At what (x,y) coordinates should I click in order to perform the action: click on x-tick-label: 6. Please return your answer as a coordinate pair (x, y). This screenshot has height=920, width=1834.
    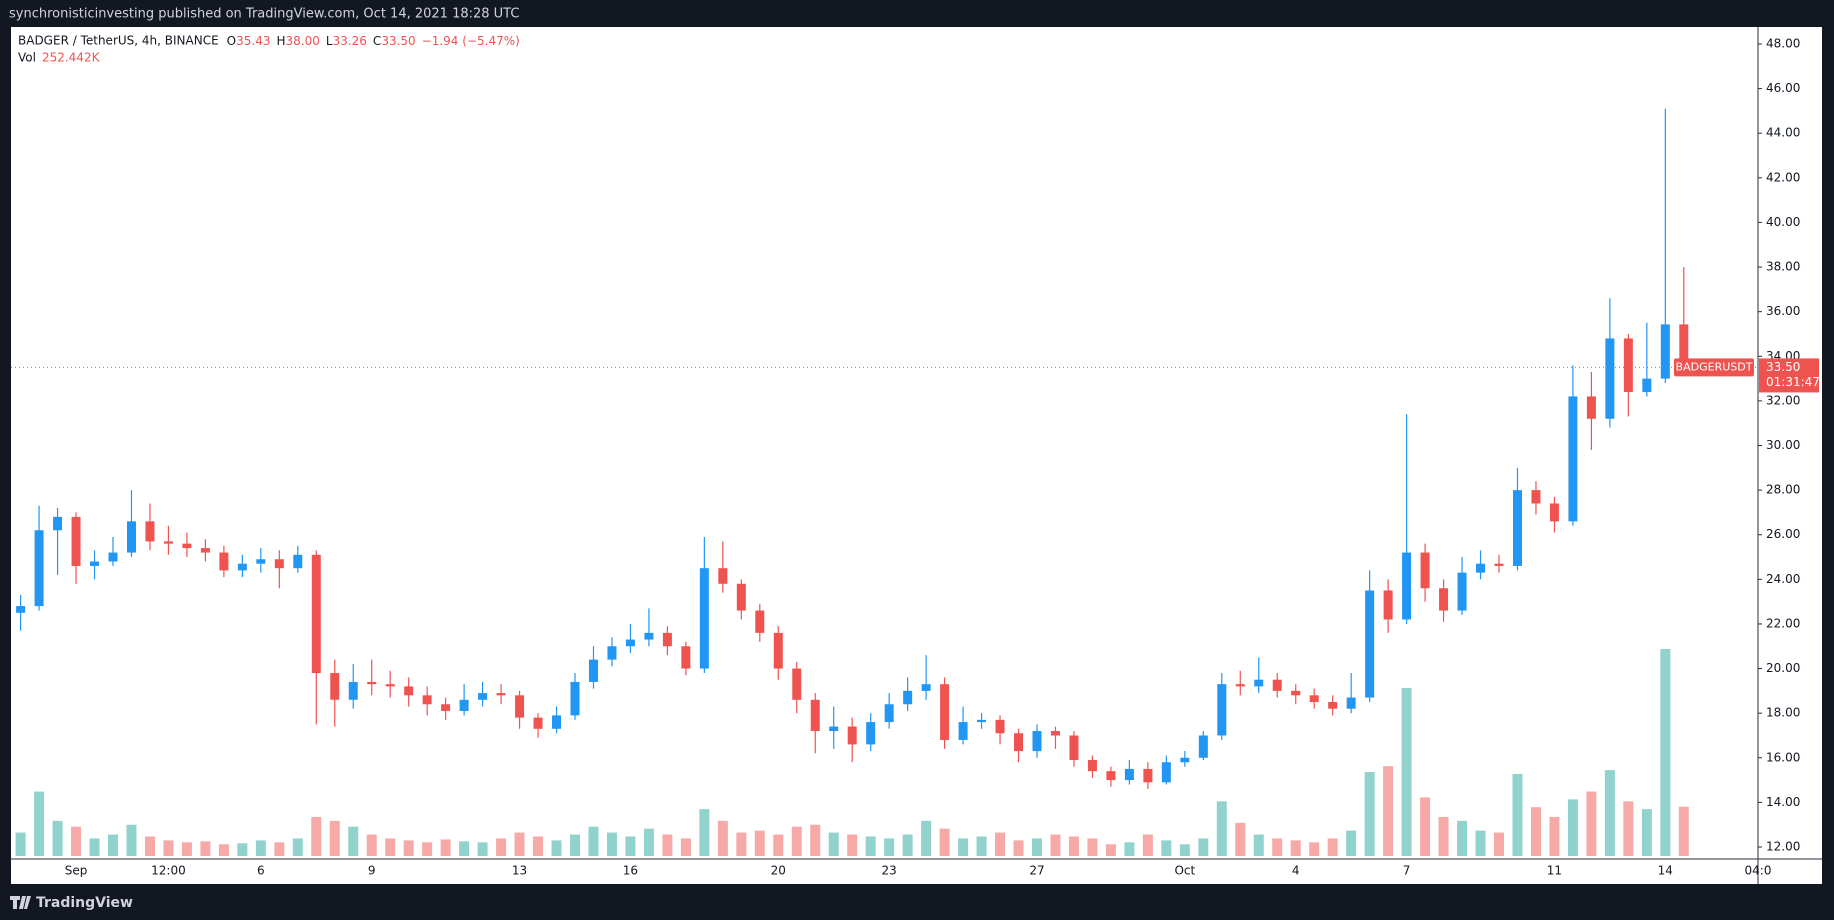
    Looking at the image, I should click on (261, 871).